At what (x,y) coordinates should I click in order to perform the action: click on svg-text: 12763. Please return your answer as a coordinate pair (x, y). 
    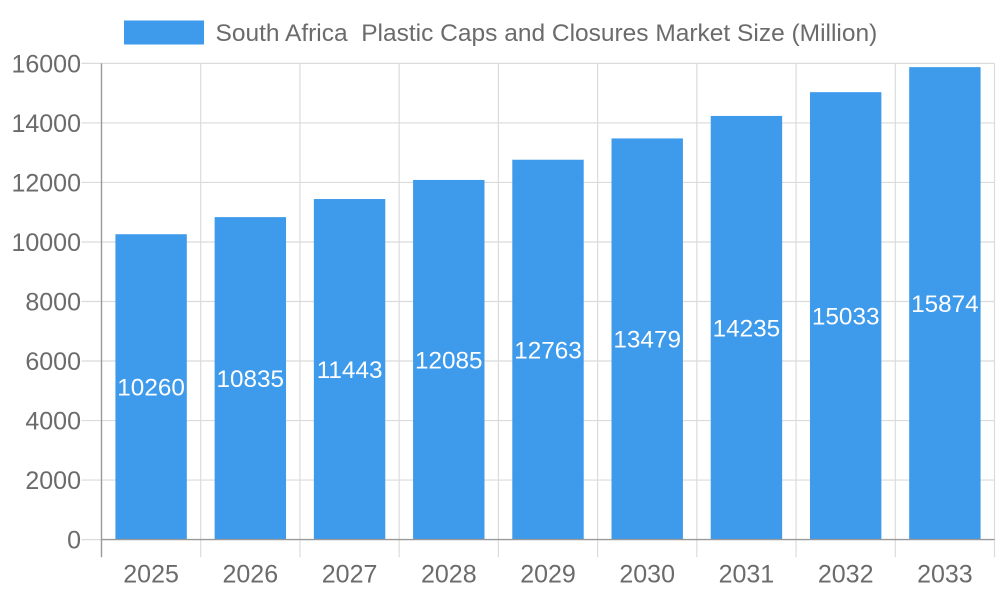
    Looking at the image, I should click on (548, 350).